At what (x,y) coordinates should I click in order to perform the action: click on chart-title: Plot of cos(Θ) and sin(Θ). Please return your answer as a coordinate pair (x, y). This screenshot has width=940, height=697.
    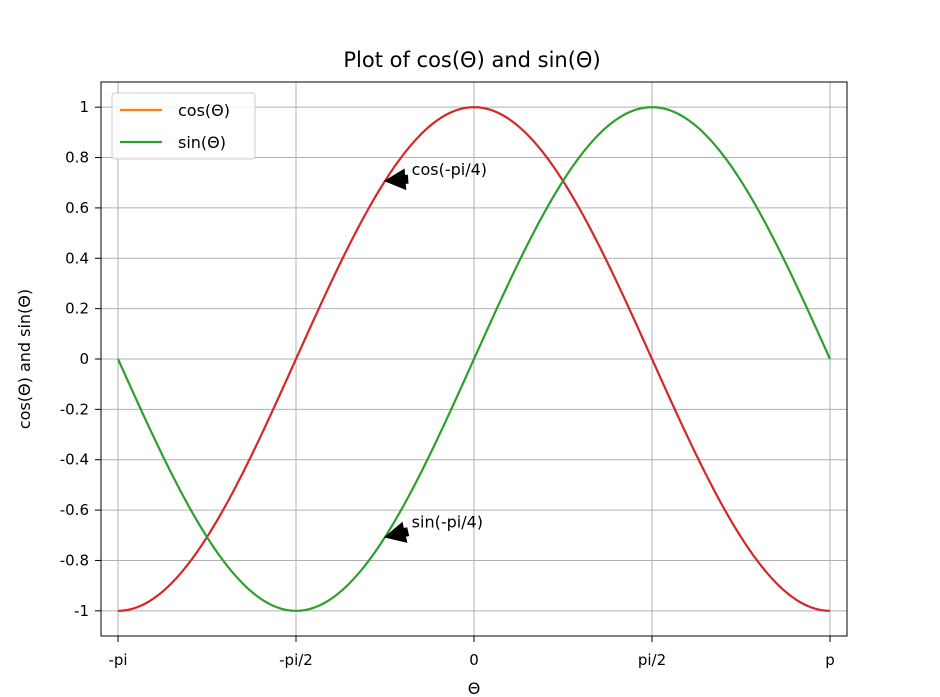
    Looking at the image, I should click on (471, 60).